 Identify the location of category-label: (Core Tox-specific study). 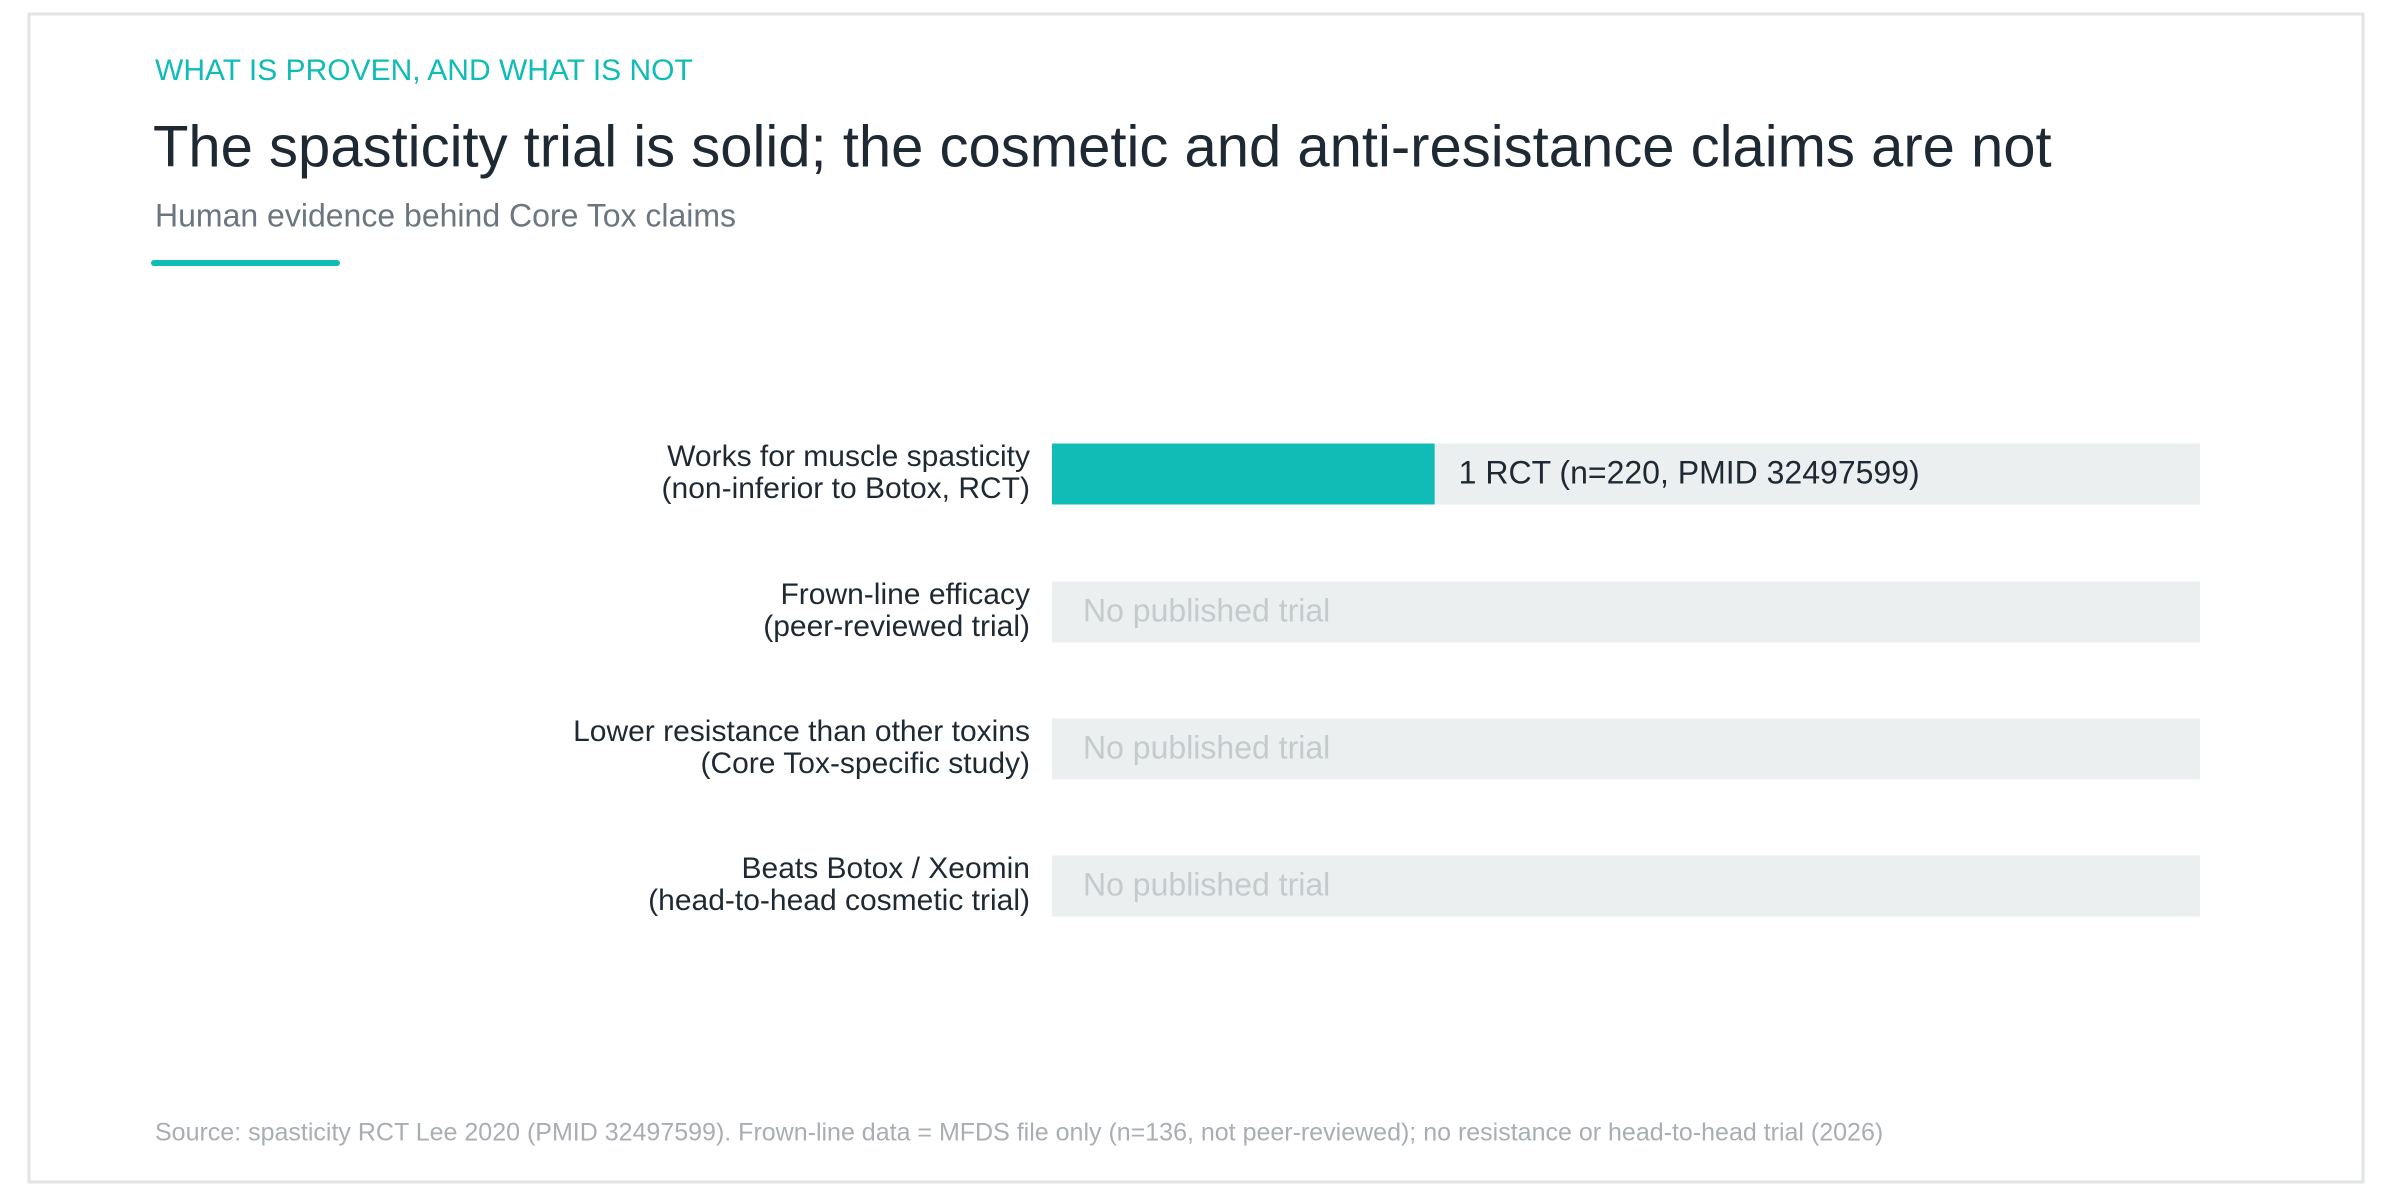
(865, 763).